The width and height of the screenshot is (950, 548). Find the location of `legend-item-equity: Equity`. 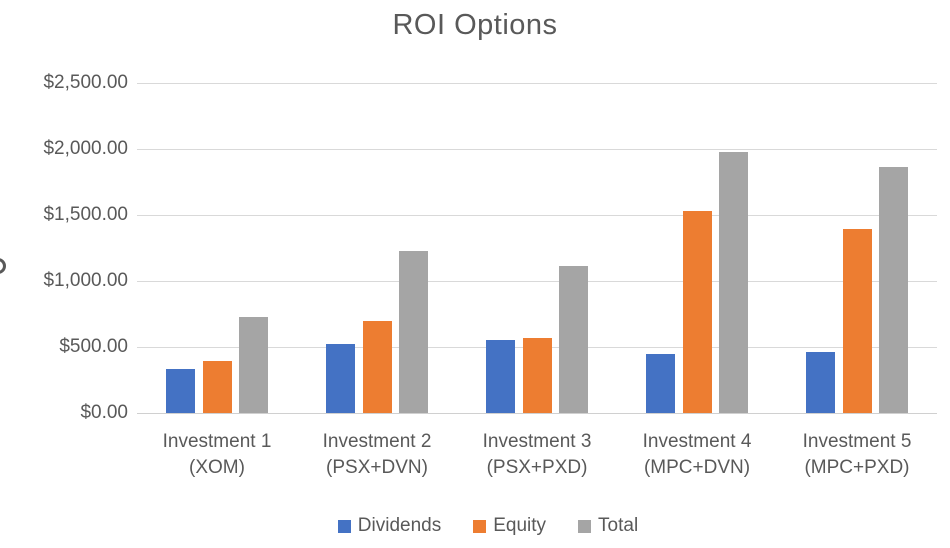

legend-item-equity: Equity is located at coordinates (509, 526).